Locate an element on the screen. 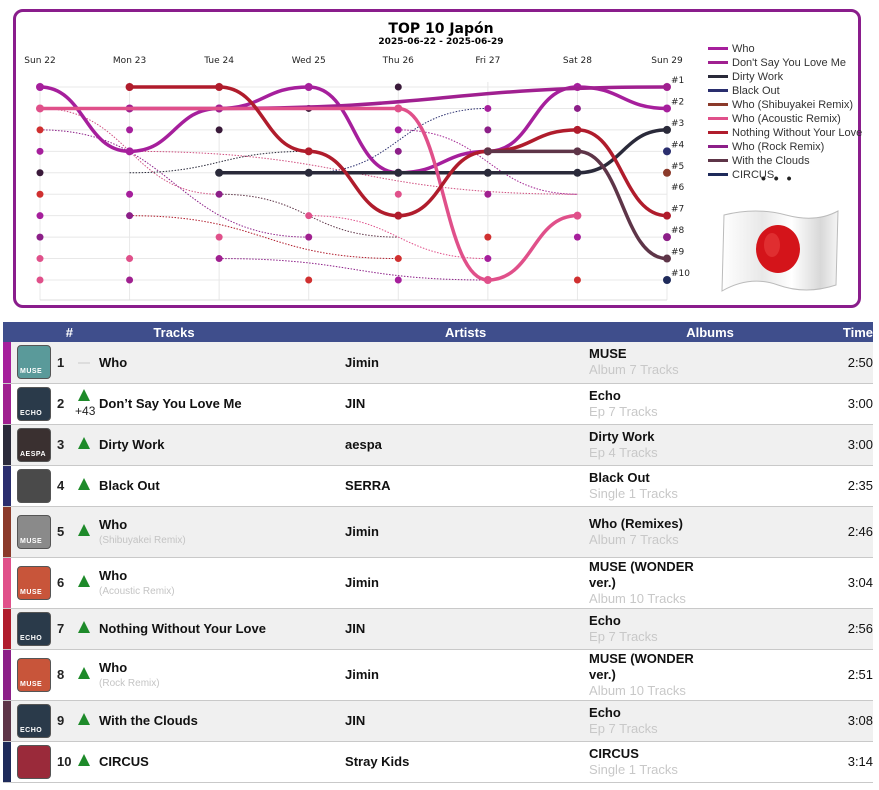 The width and height of the screenshot is (879, 790). legend-item: Who (Shibuyakei Remix) is located at coordinates (785, 105).